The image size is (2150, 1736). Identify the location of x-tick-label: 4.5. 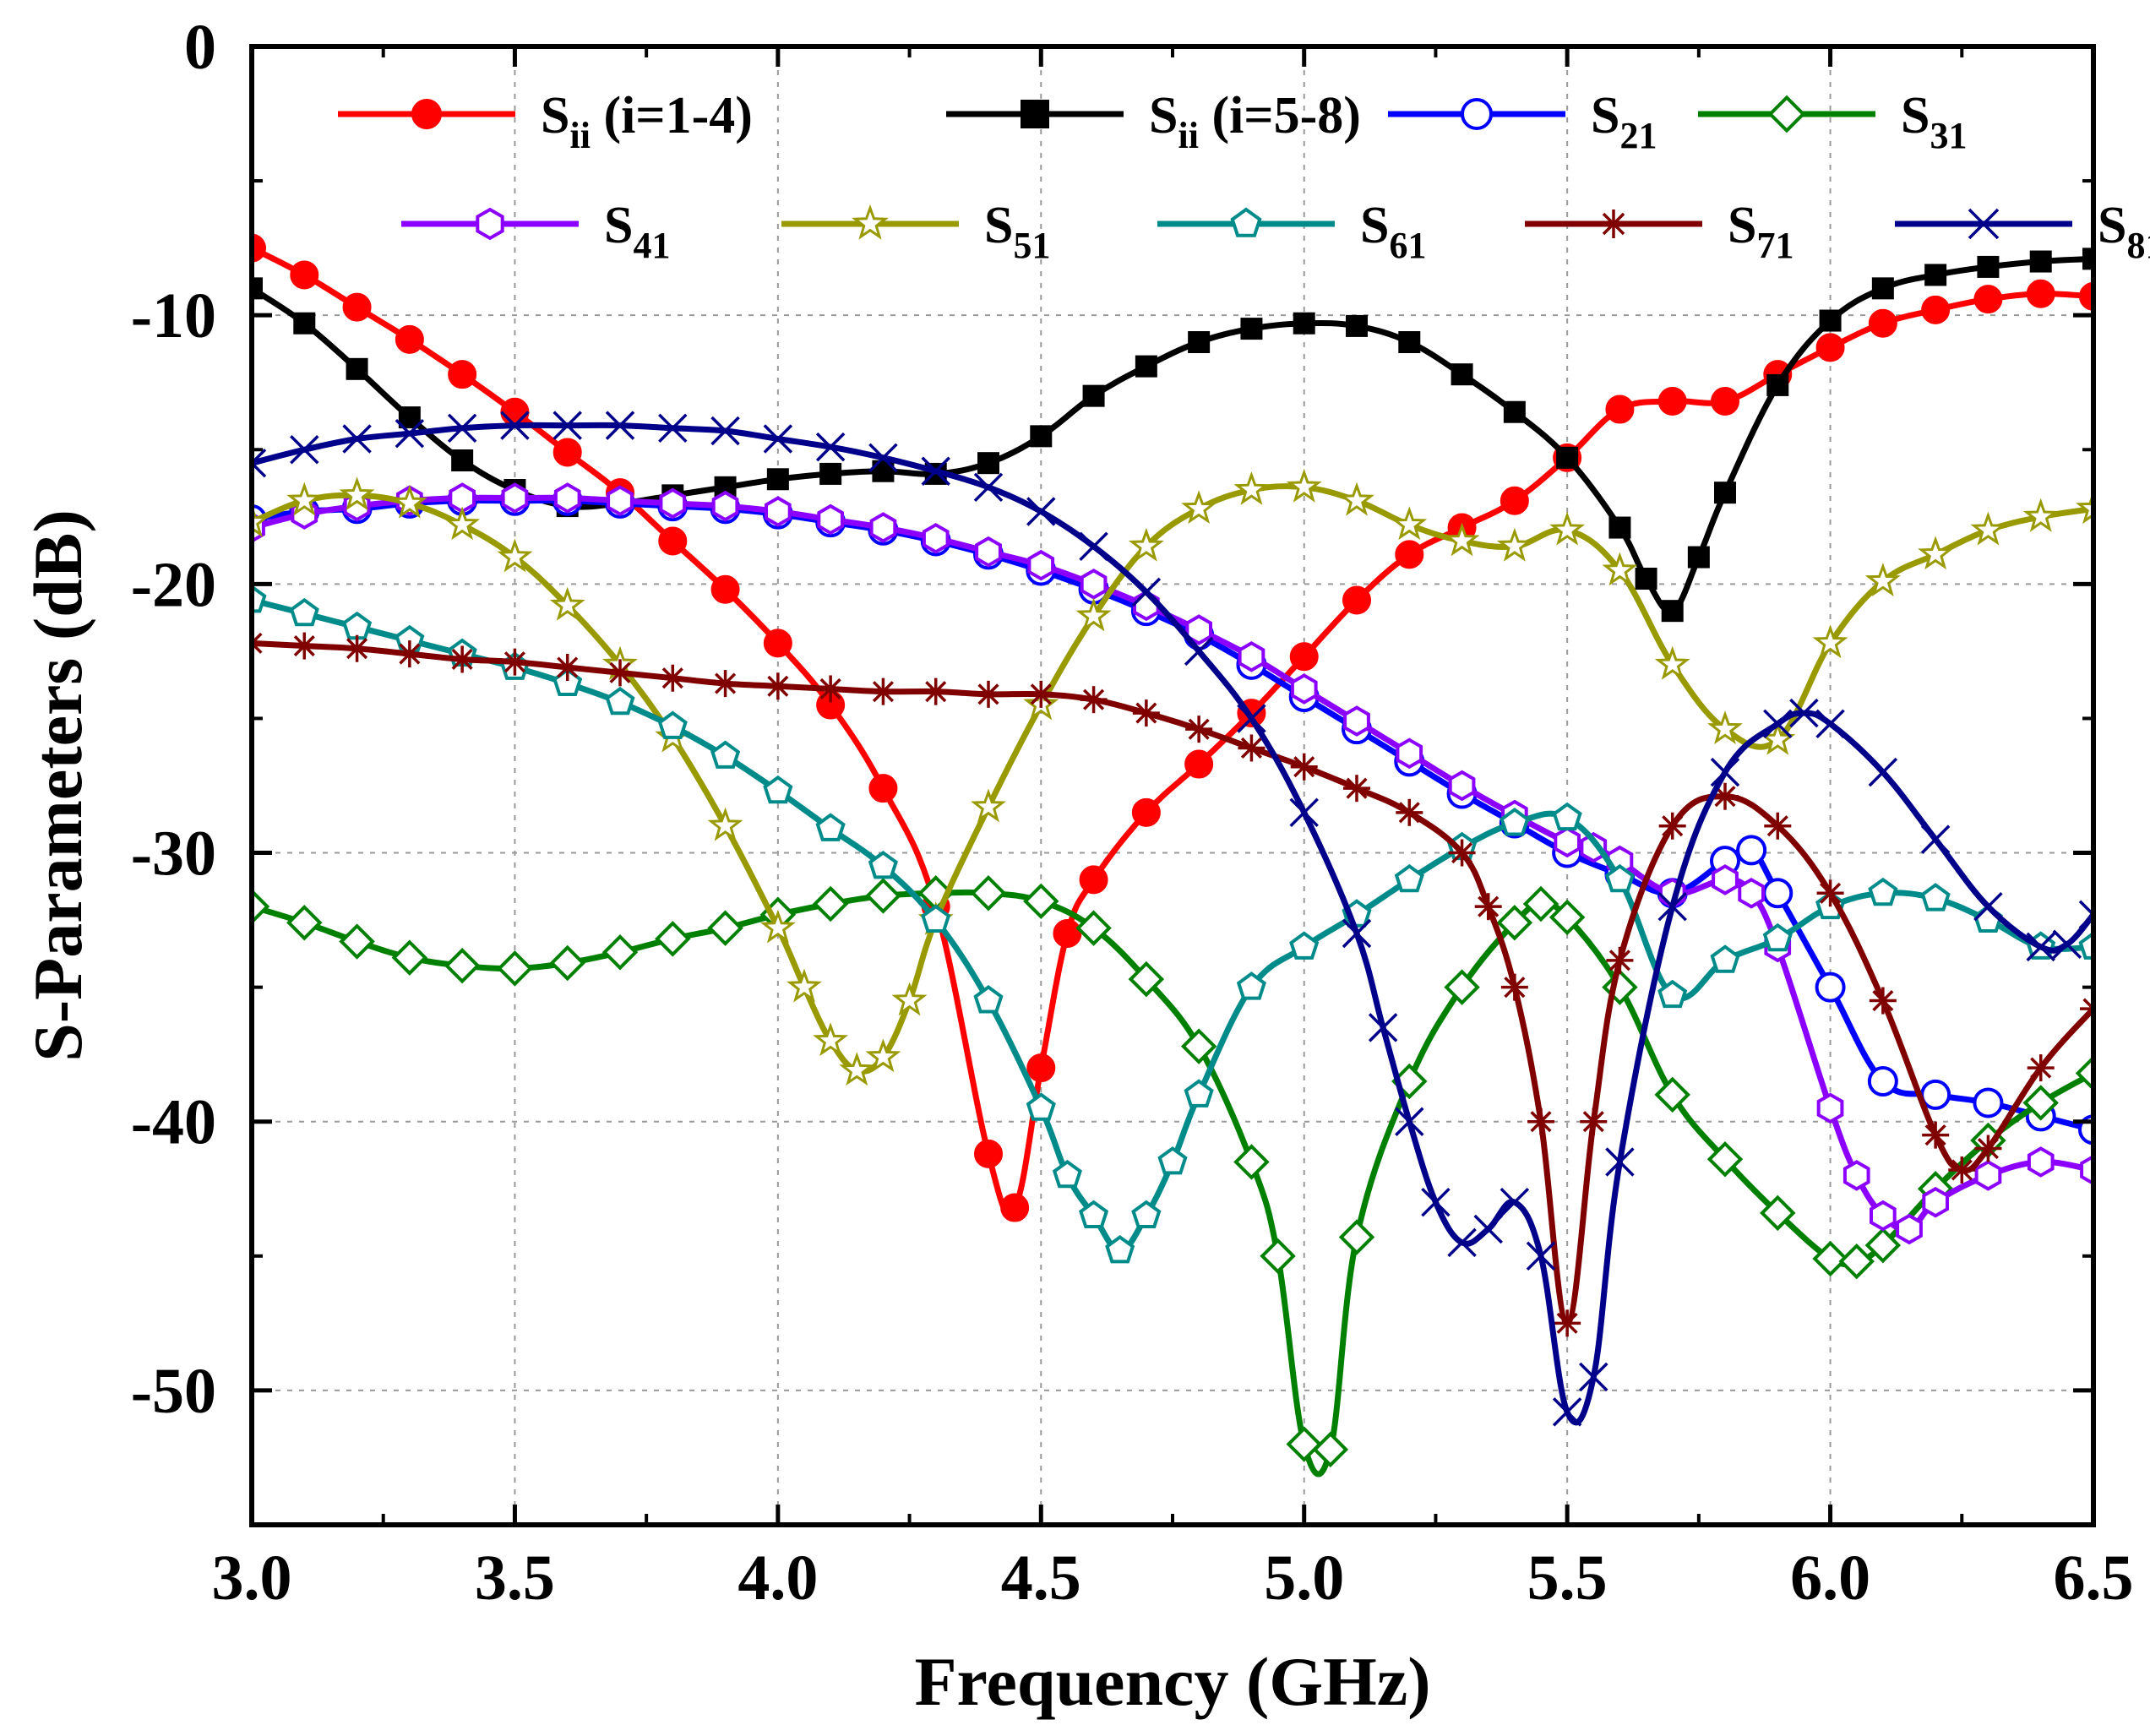
(1041, 1578).